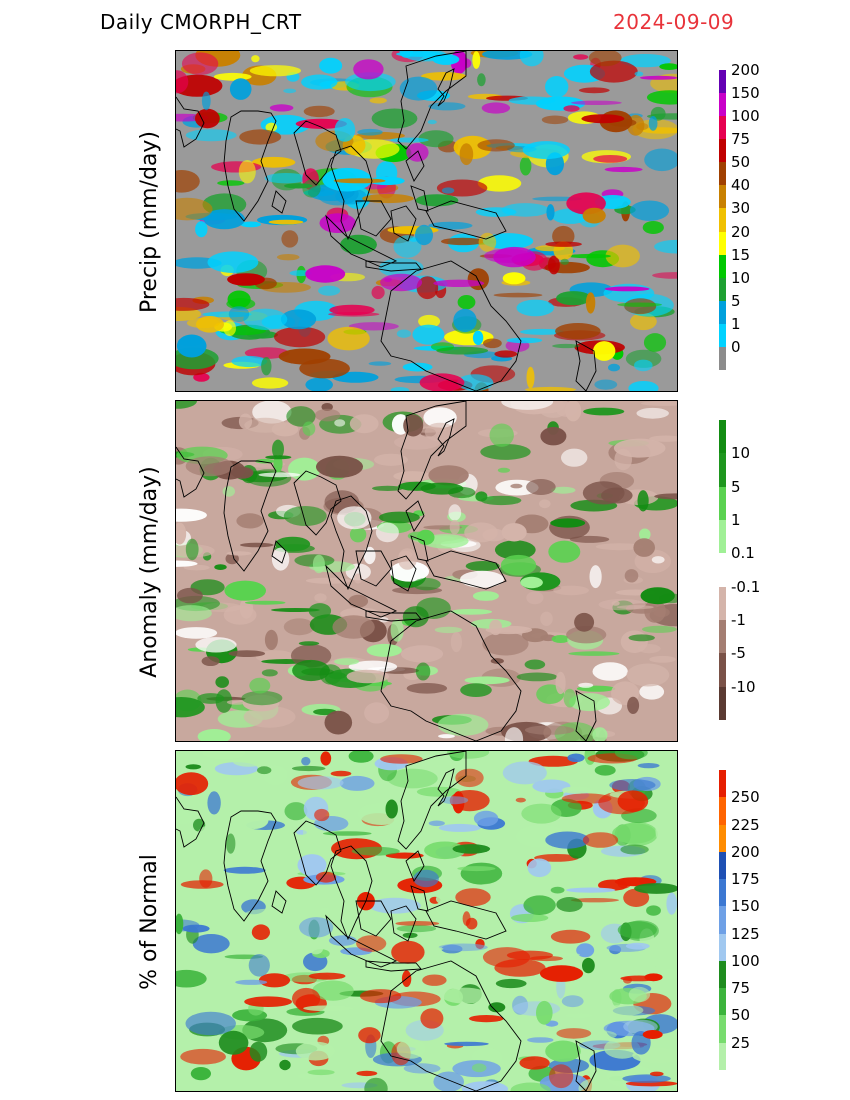 The image size is (850, 1100). What do you see at coordinates (743, 553) in the screenshot?
I see `colorbar-tick-label: 0.1` at bounding box center [743, 553].